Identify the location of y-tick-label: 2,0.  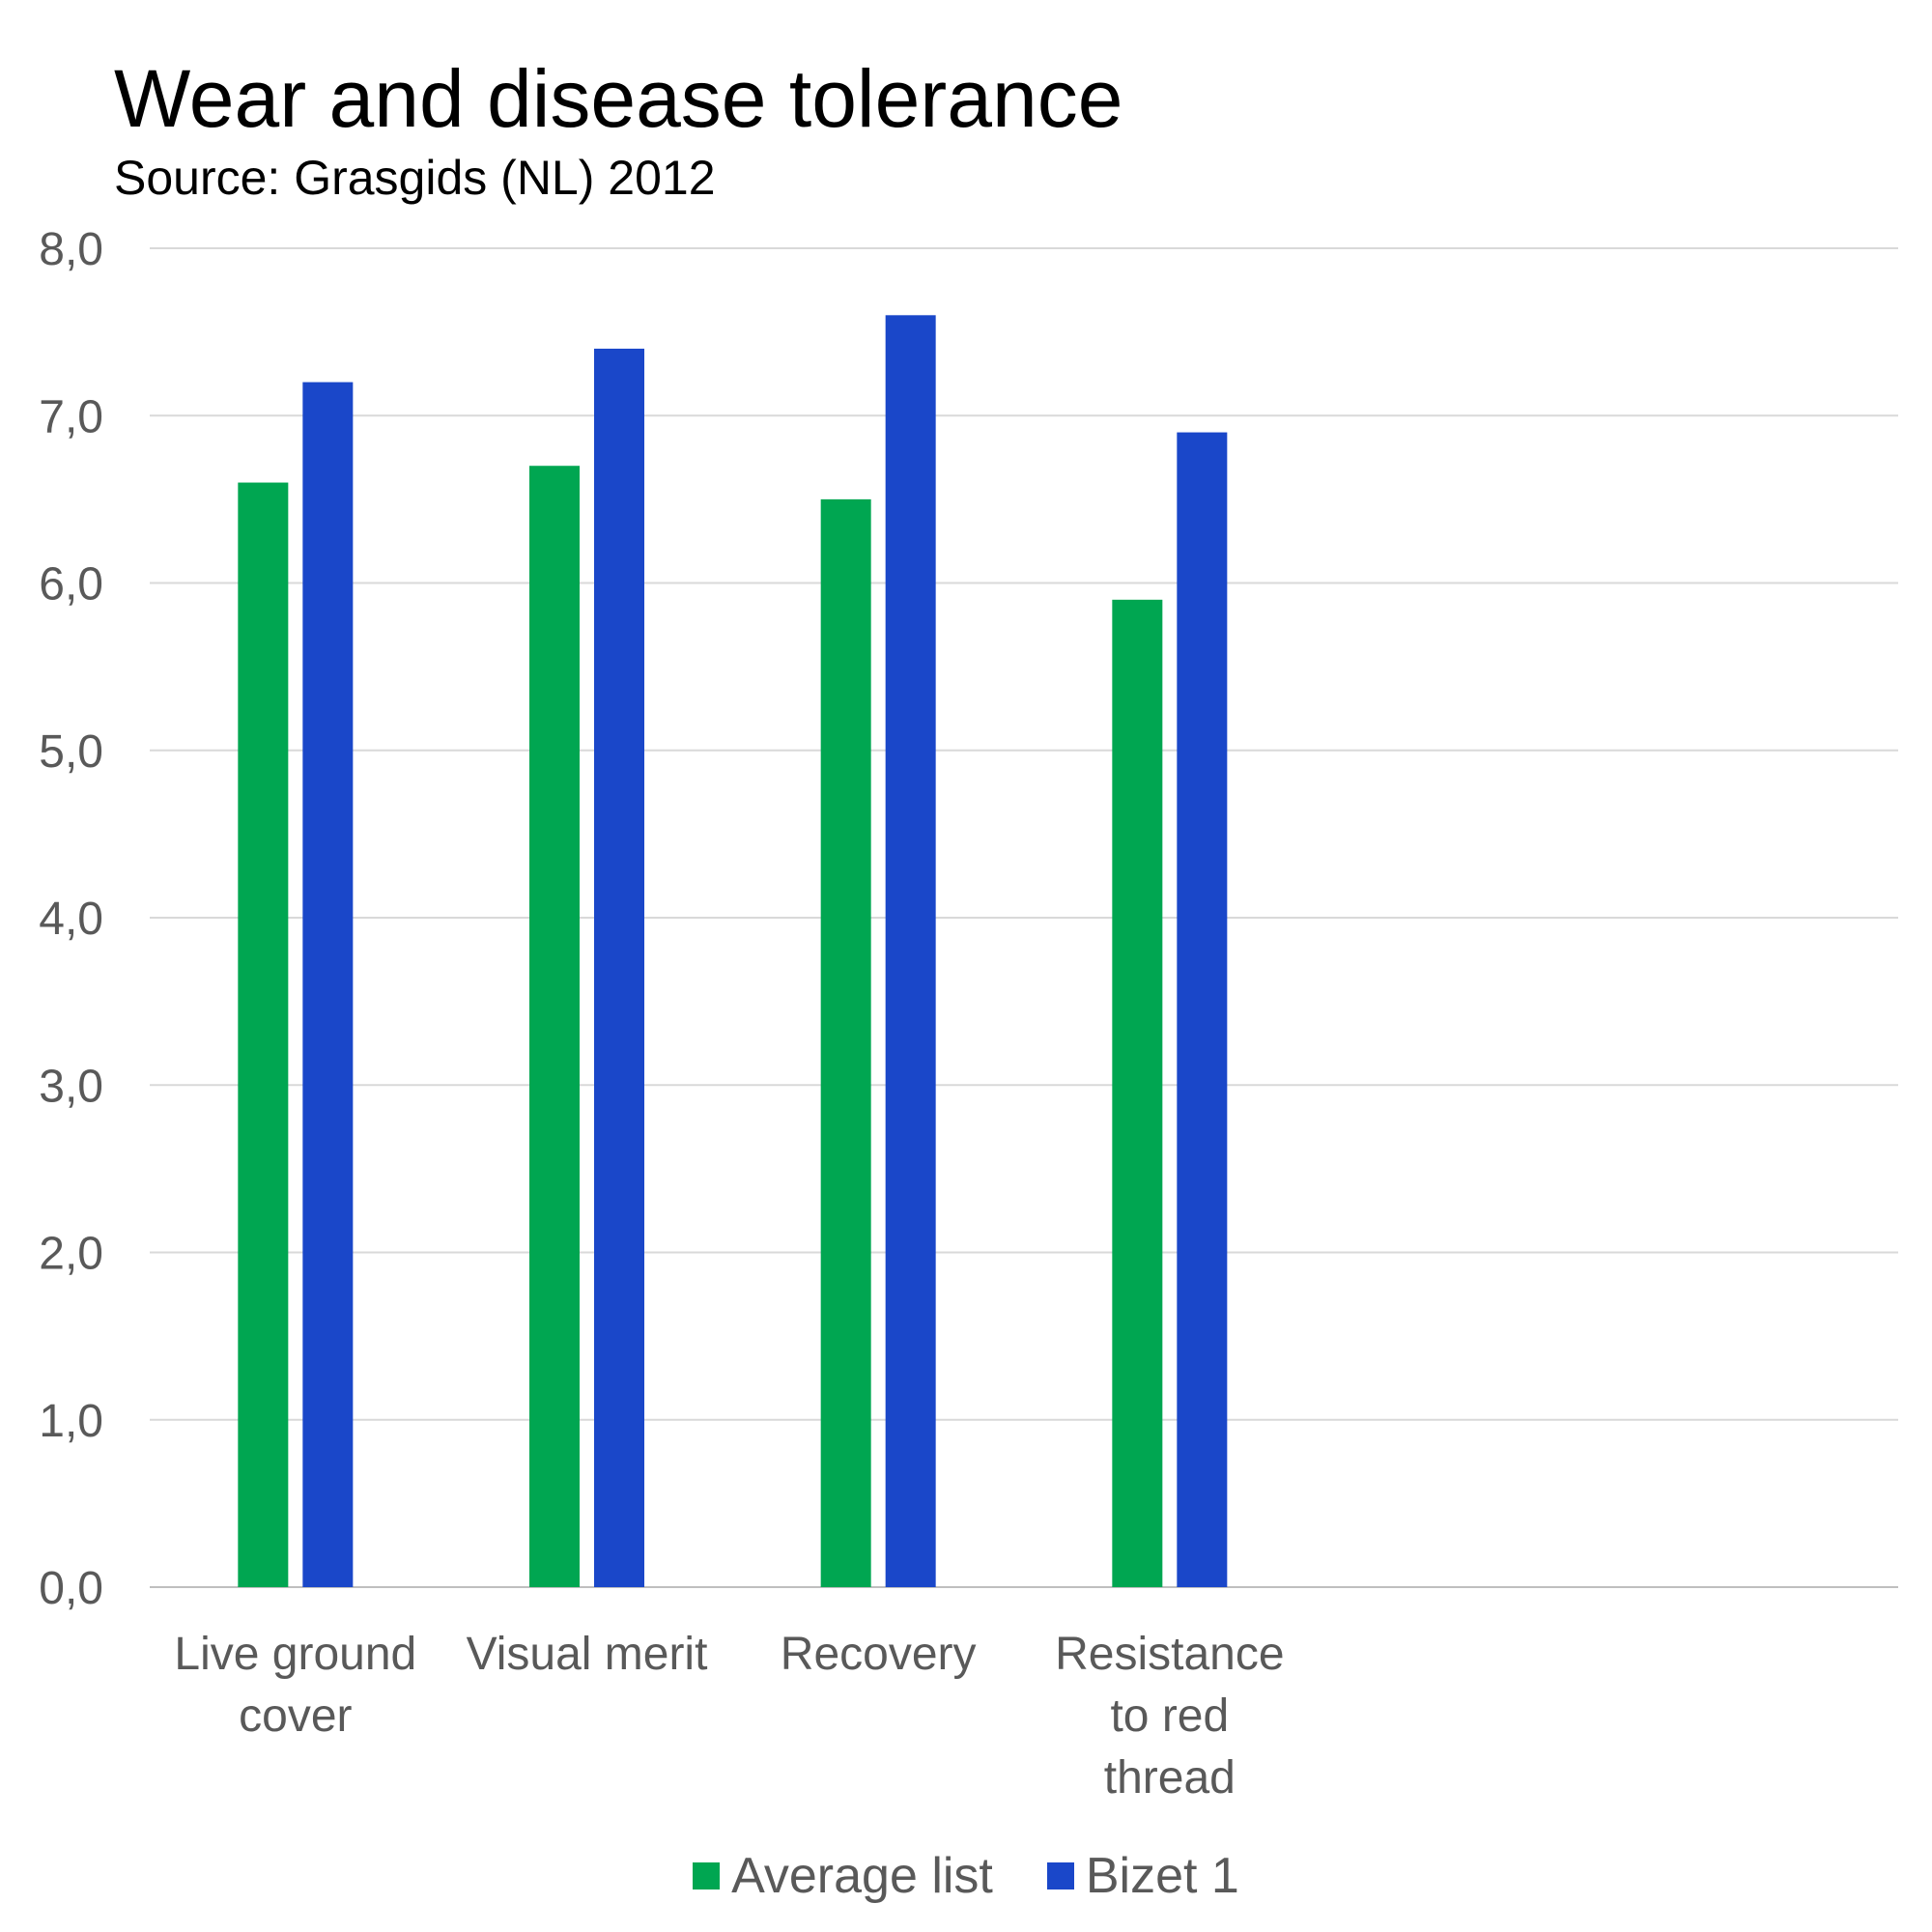
(71, 1254).